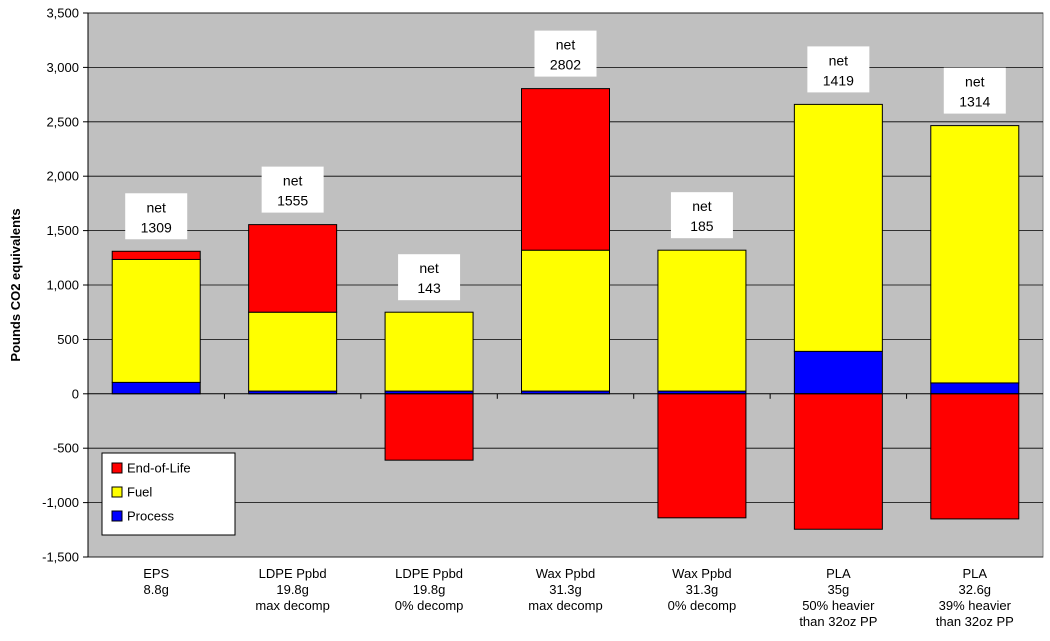  I want to click on legend-label: Fuel, so click(139, 492).